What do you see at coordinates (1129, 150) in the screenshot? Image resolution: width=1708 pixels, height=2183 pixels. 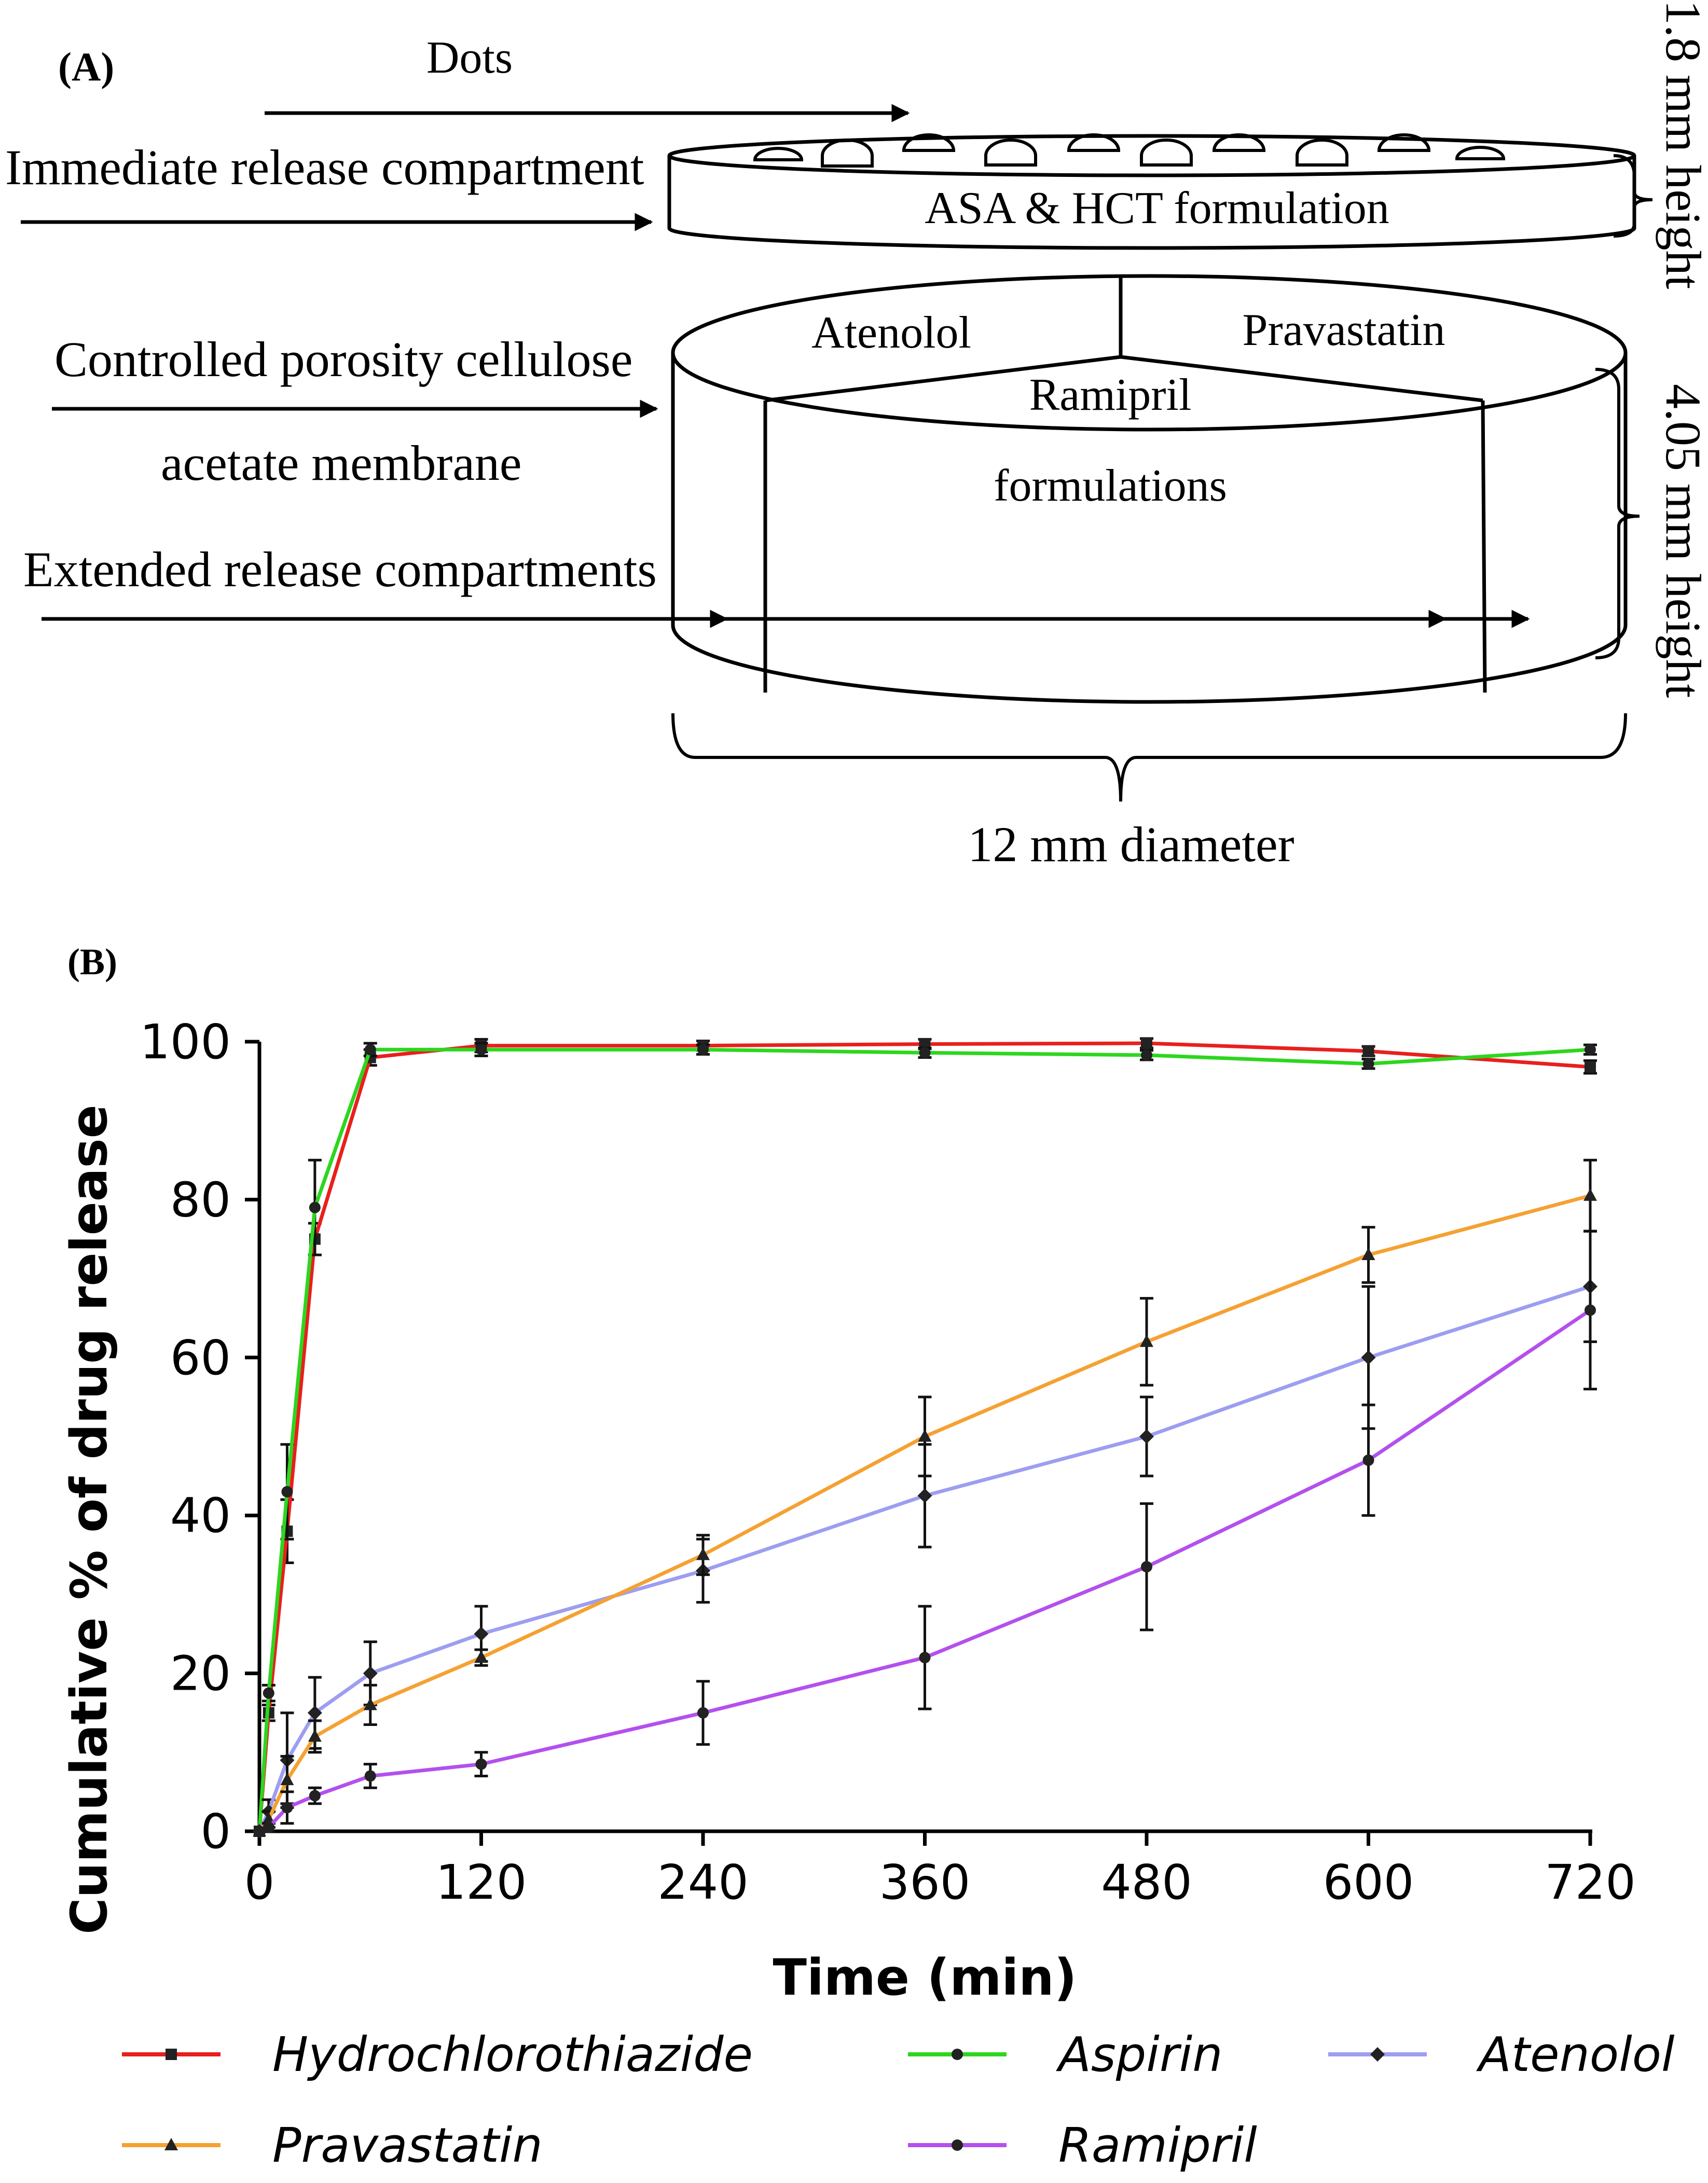 I see `dots-on-disc` at bounding box center [1129, 150].